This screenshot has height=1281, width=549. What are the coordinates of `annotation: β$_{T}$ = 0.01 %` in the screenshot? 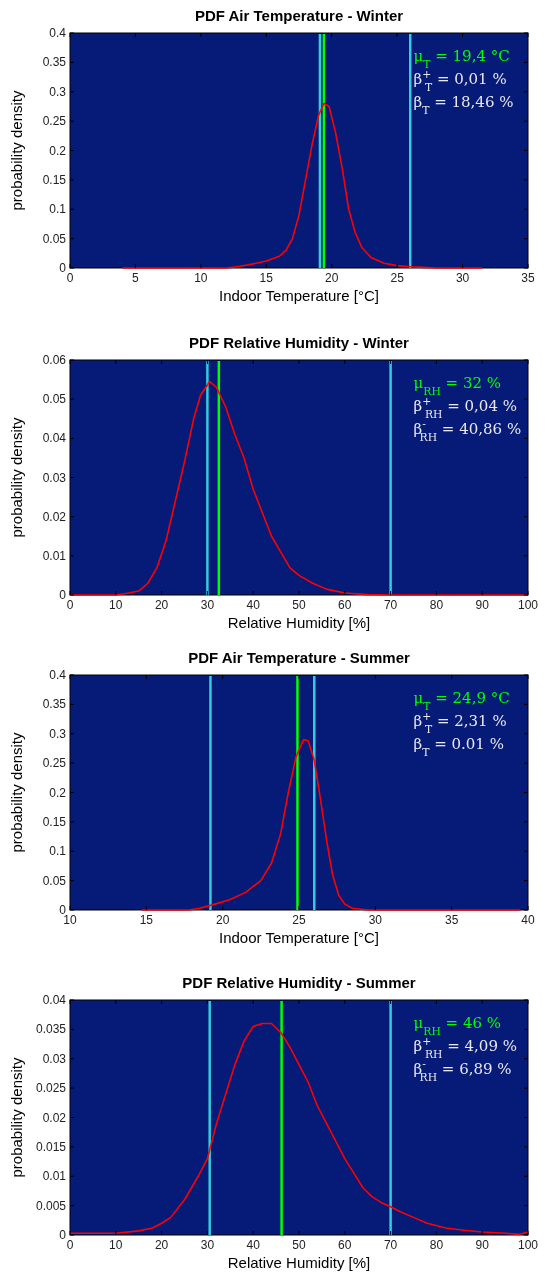 It's located at (458, 747).